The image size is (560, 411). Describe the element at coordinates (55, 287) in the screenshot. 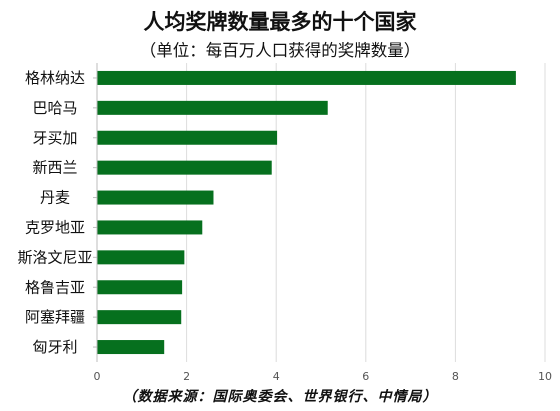

I see `category-label: 格鲁吉亚` at that location.